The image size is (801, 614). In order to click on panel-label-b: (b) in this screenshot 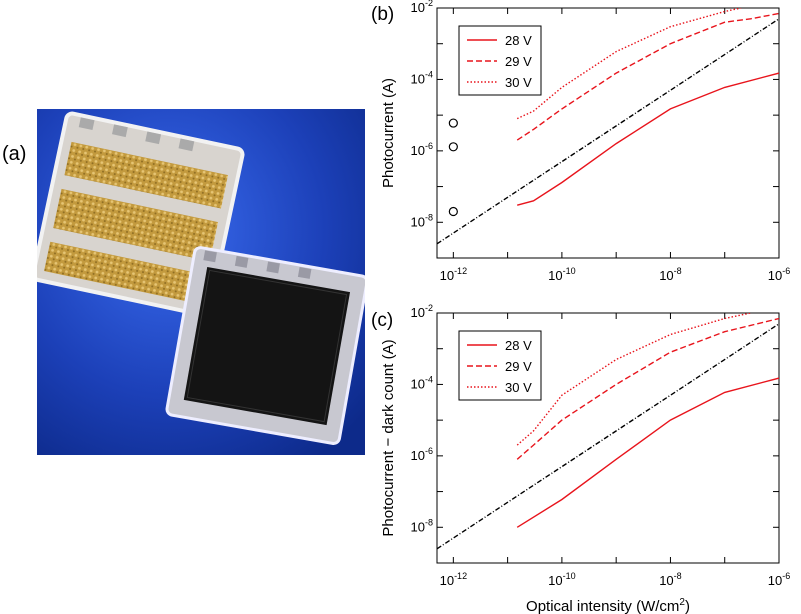, I will do `click(382, 14)`.